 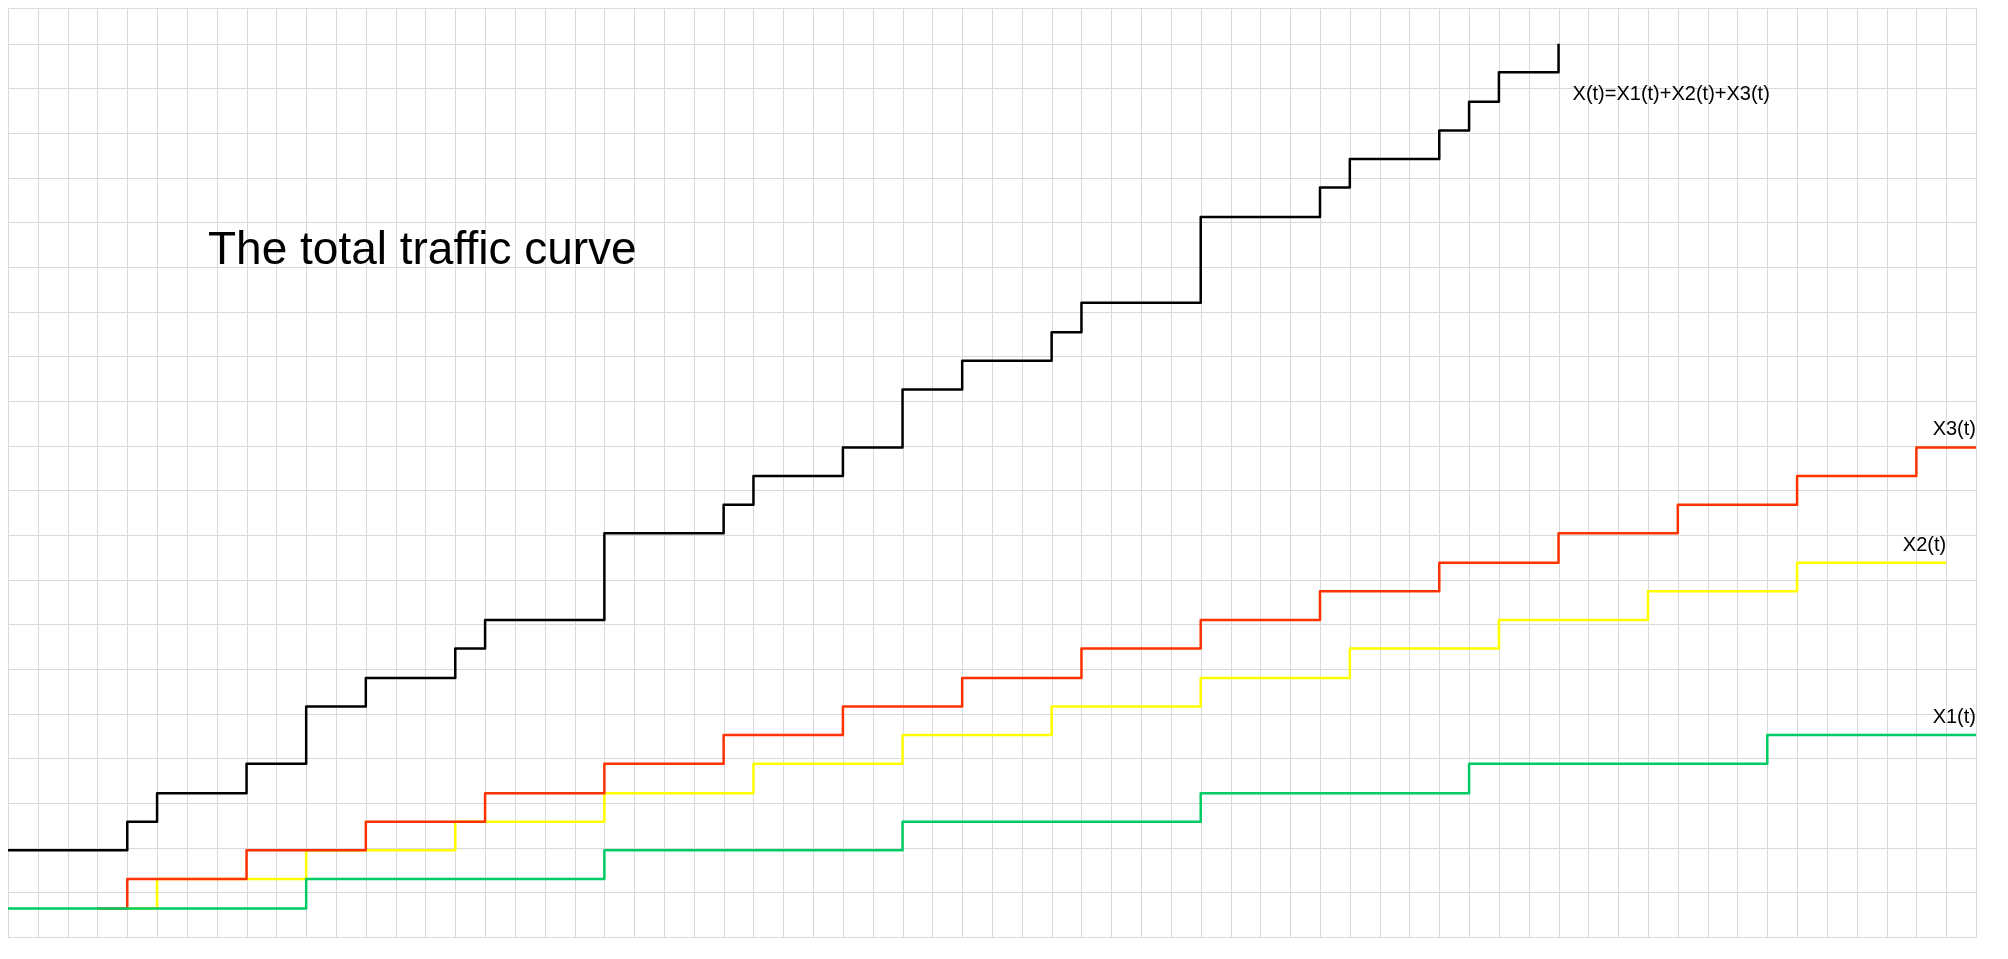 I want to click on annotation: The total traffic curve, so click(x=422, y=248).